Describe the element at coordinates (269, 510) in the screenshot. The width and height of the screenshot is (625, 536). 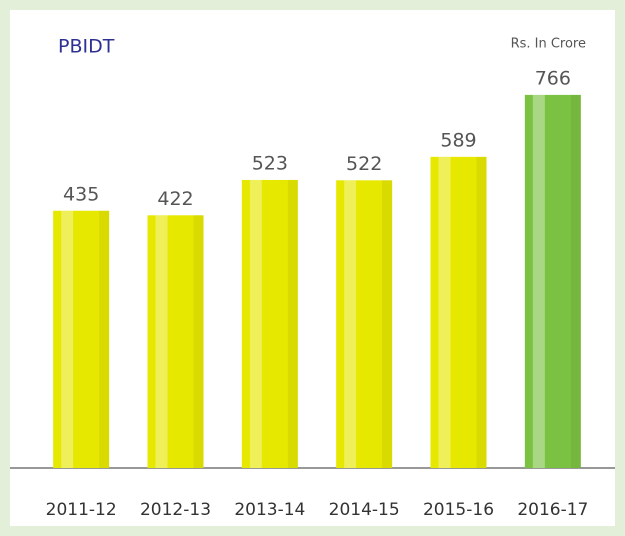
I see `x-tick-label: 2013-14` at that location.